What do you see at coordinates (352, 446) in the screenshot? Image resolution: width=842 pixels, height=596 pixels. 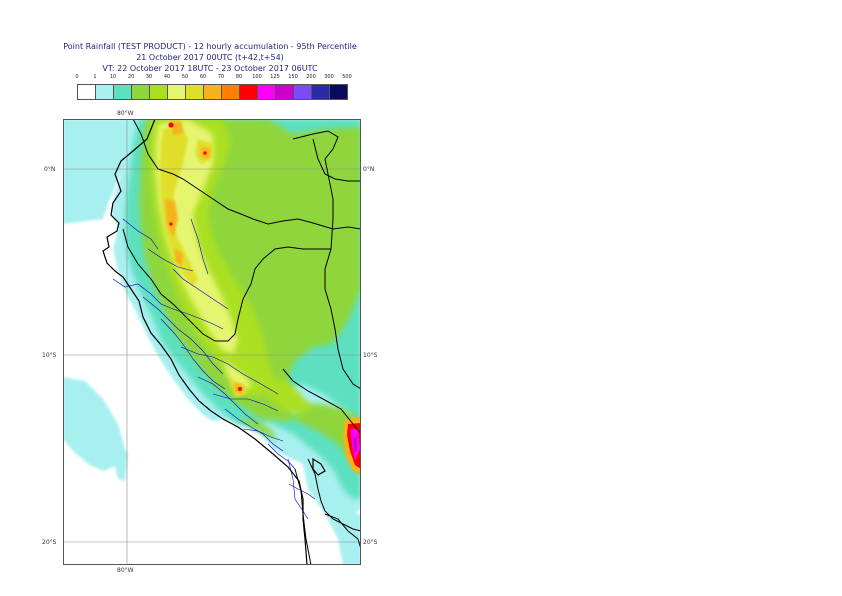 I see `rain-extreme-hotspot` at bounding box center [352, 446].